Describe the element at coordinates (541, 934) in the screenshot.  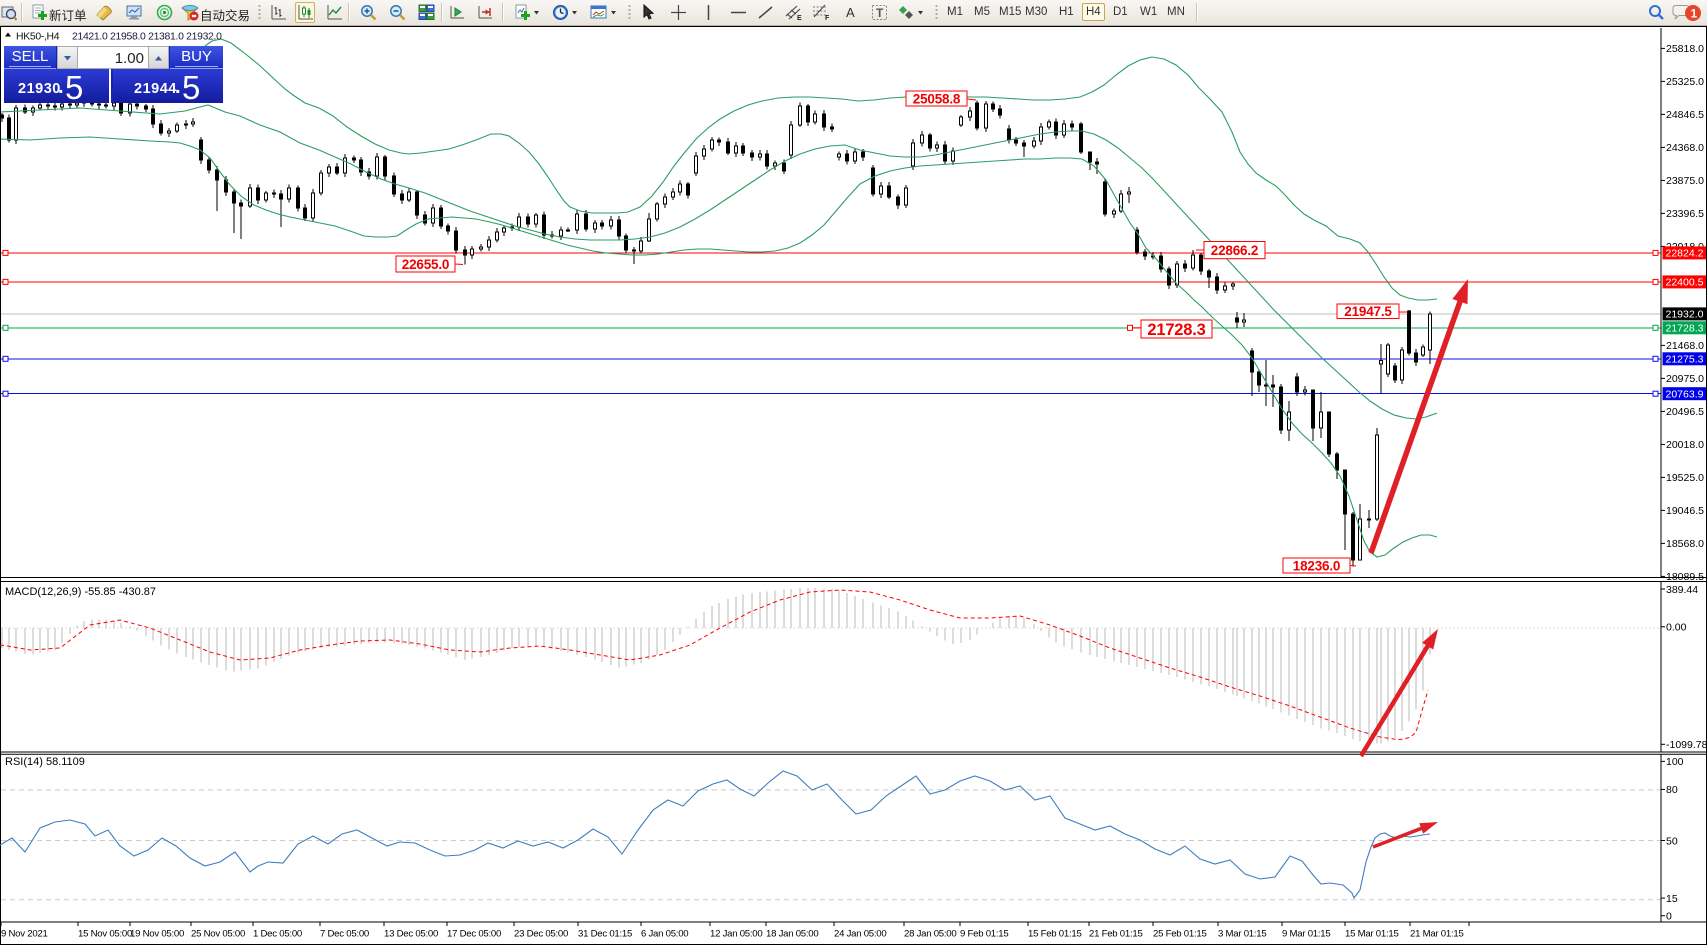
I see `svg-text: 23 Dec 05:00` at that location.